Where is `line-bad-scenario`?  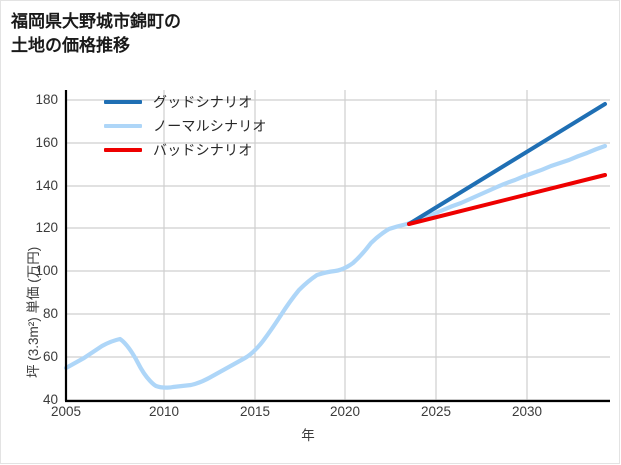 line-bad-scenario is located at coordinates (507, 199).